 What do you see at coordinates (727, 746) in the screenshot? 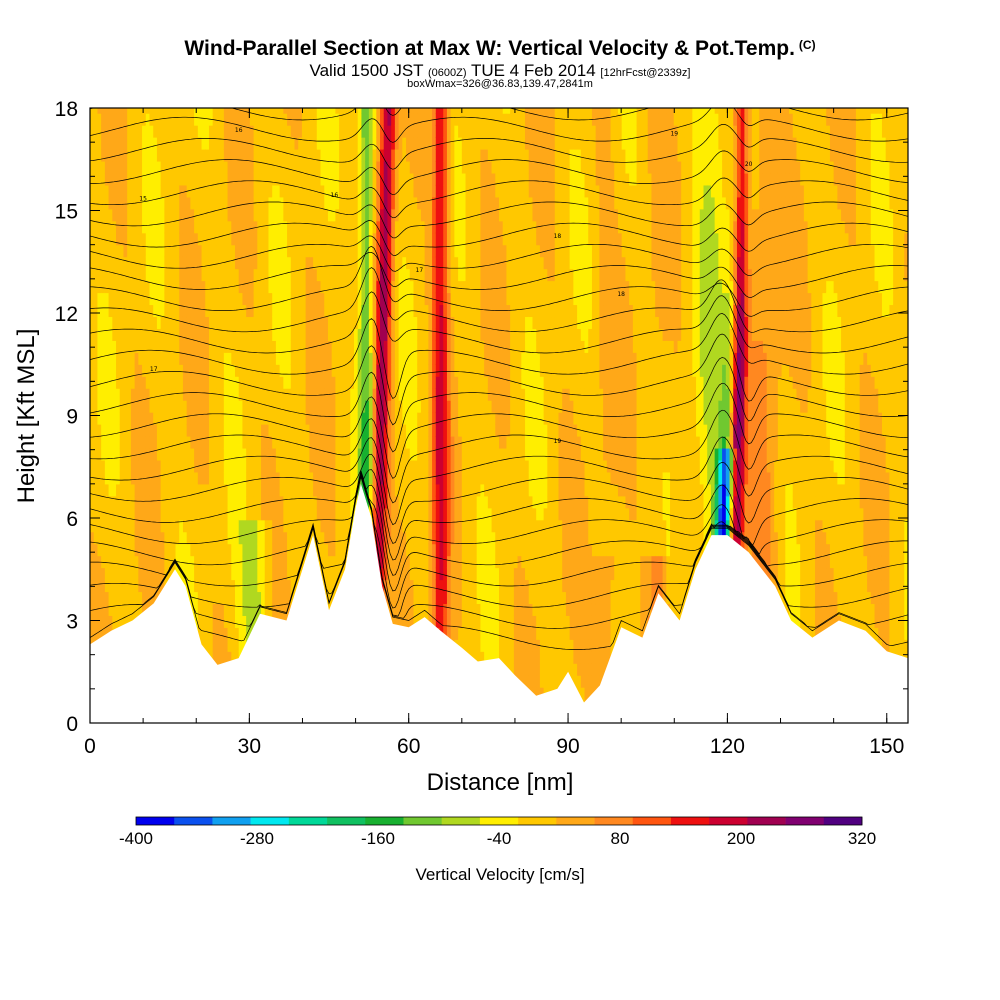
I see `x-tick-label: 120` at bounding box center [727, 746].